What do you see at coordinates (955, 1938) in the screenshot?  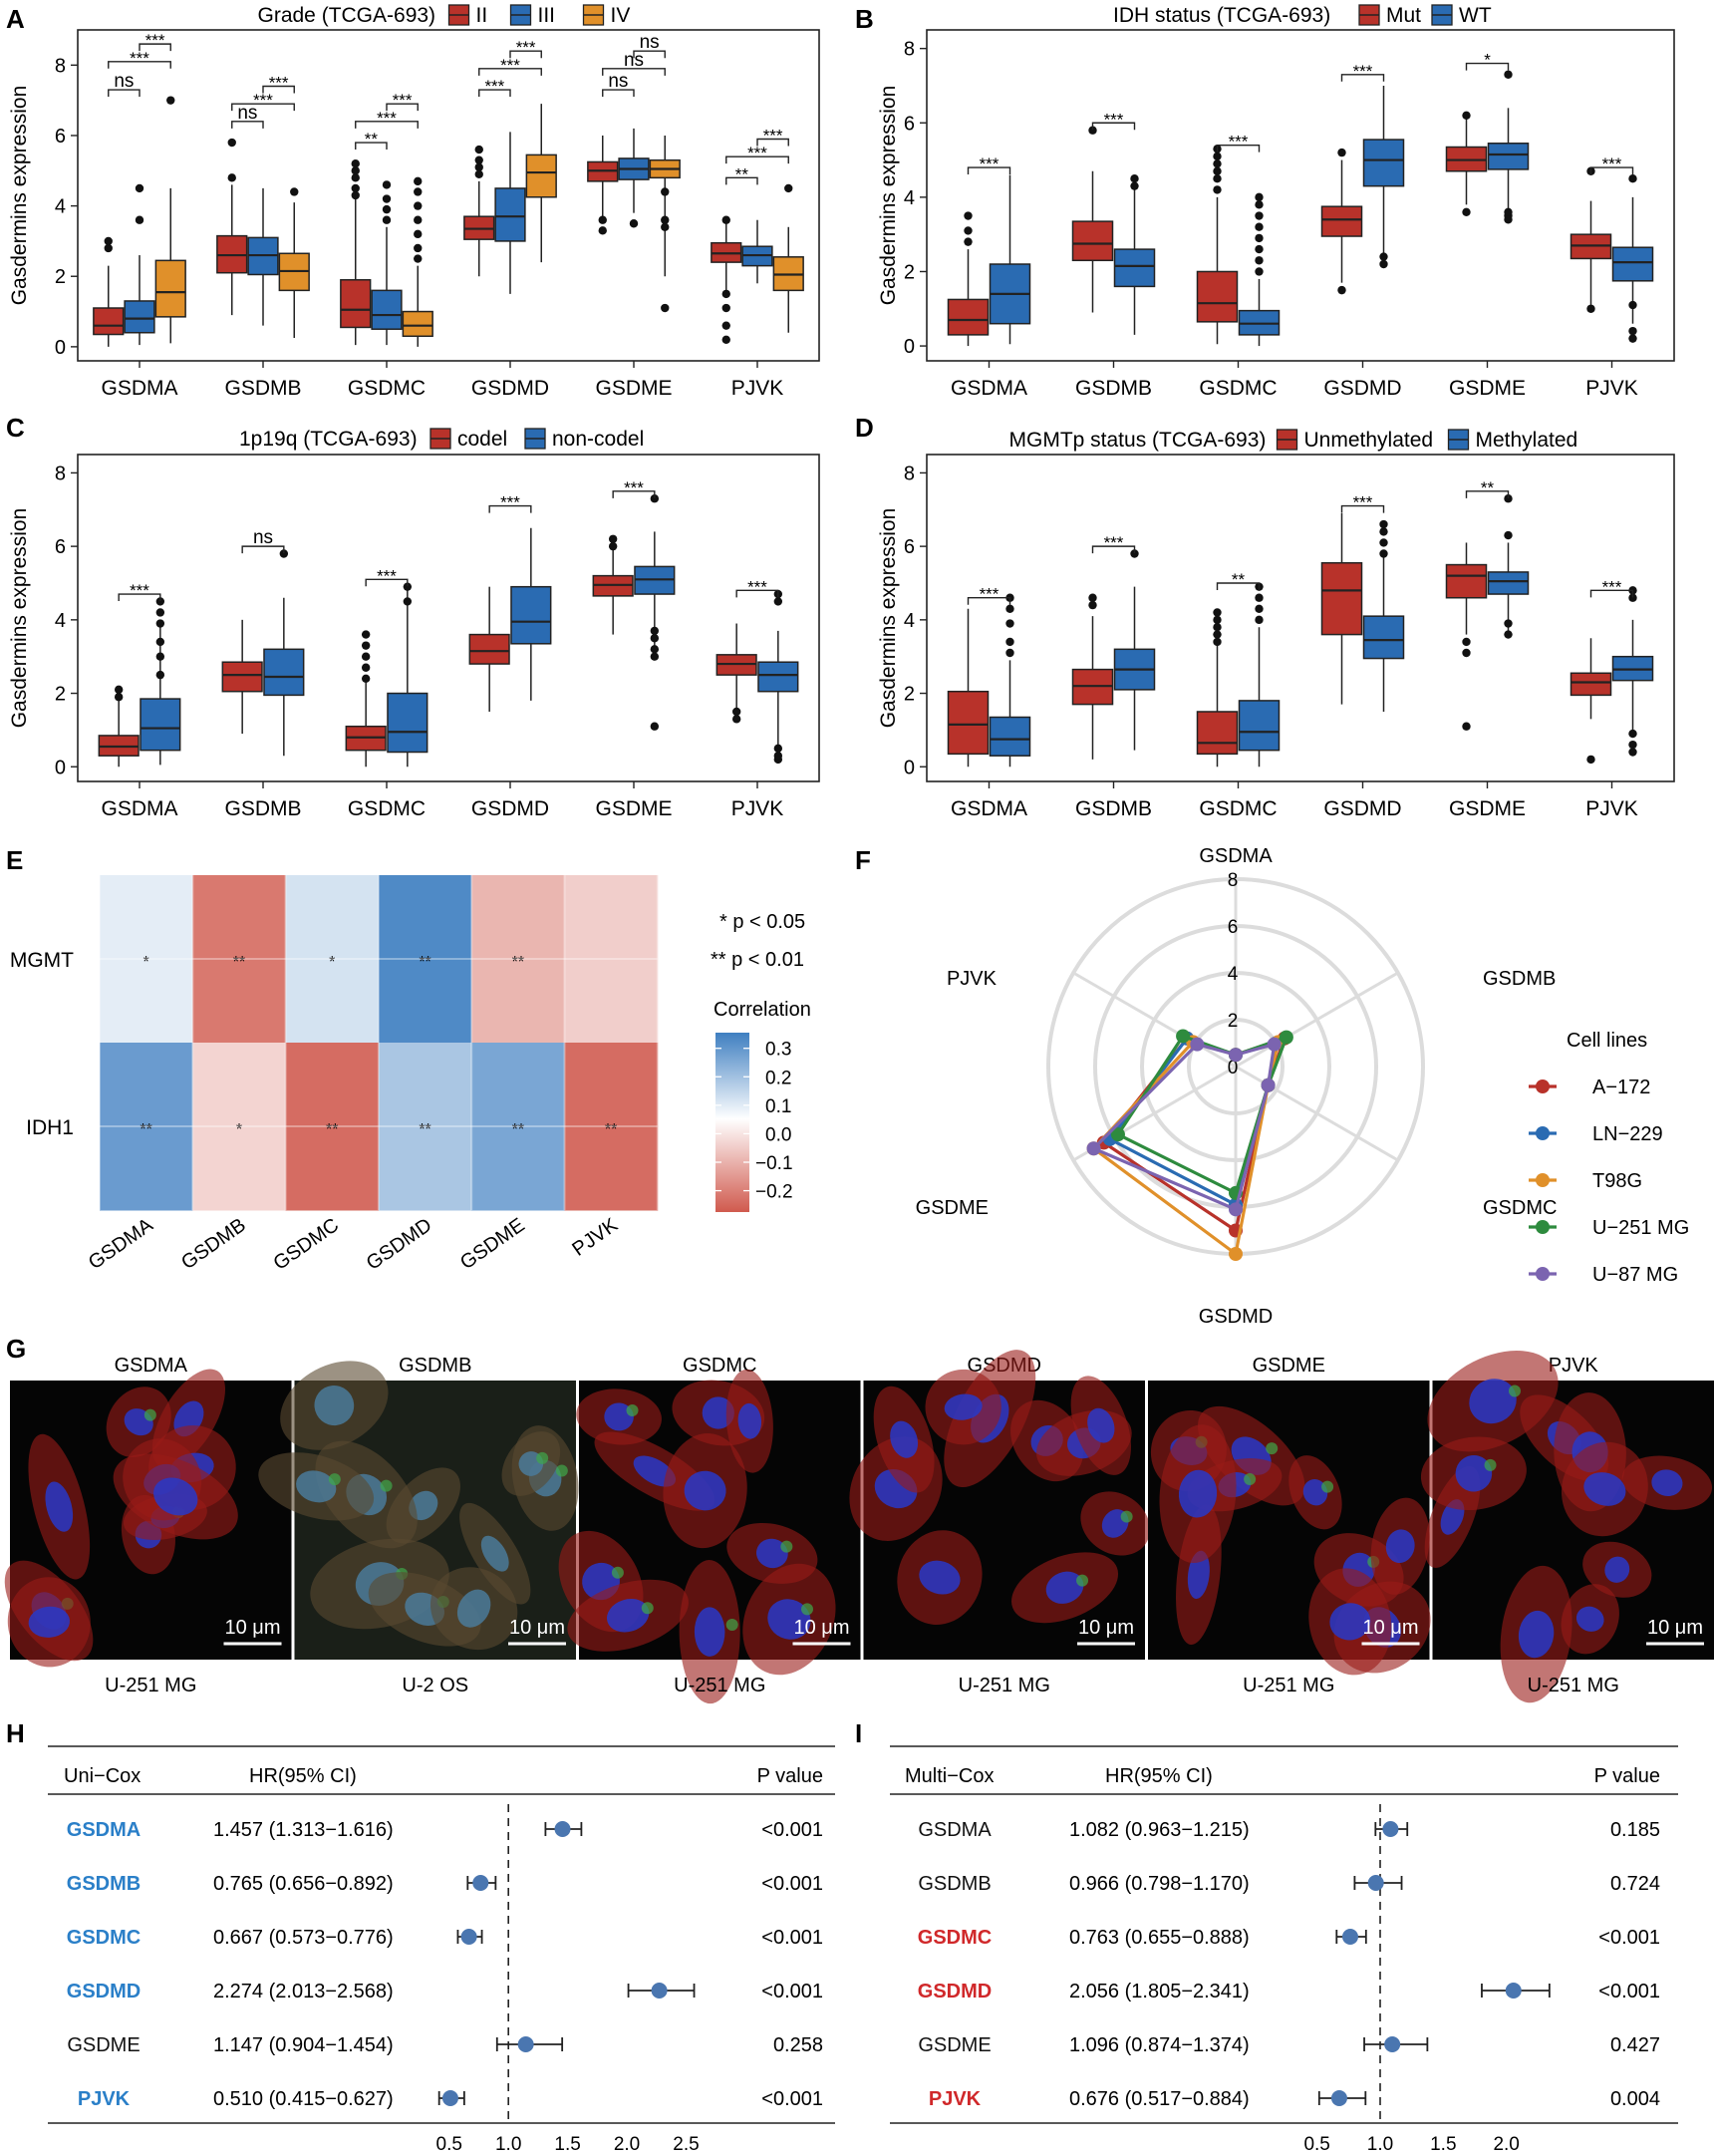 I see `forest-gene-label: GSDMC` at bounding box center [955, 1938].